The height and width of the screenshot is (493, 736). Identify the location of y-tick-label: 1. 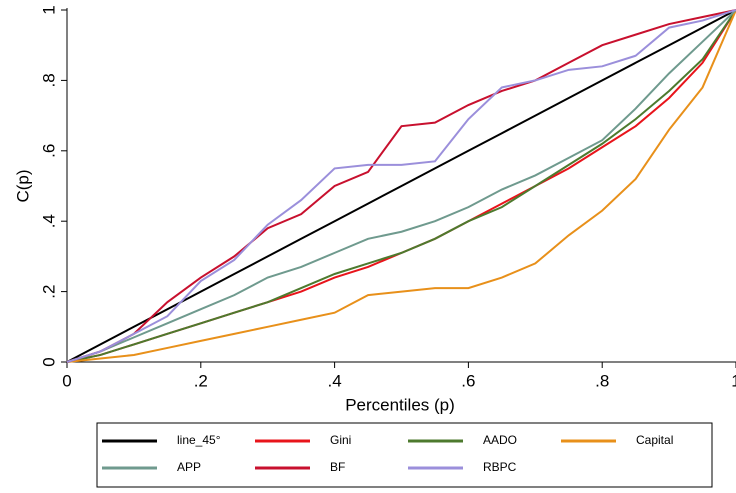
(48, 9).